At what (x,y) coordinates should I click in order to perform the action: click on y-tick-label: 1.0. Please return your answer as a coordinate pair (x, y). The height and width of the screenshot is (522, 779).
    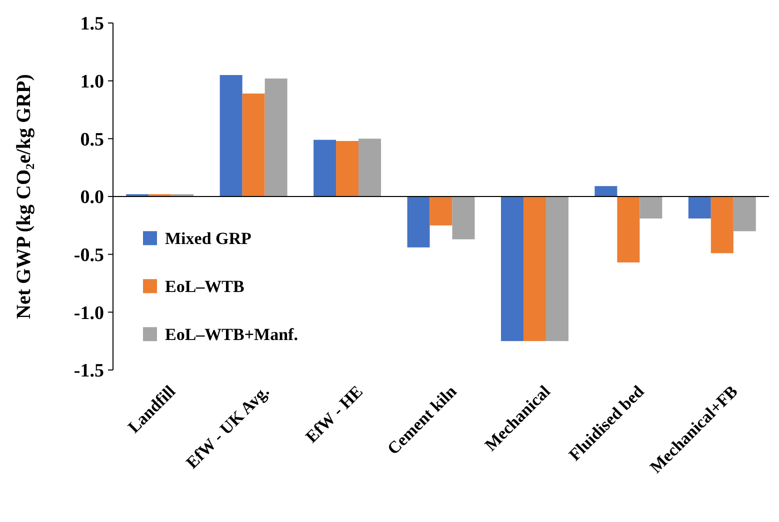
    Looking at the image, I should click on (92, 81).